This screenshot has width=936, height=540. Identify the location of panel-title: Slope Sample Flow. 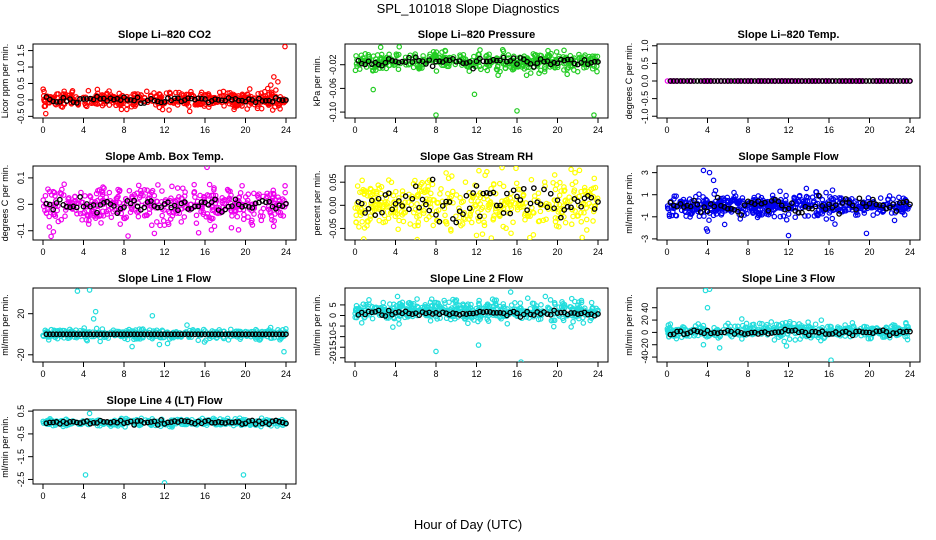
(788, 157).